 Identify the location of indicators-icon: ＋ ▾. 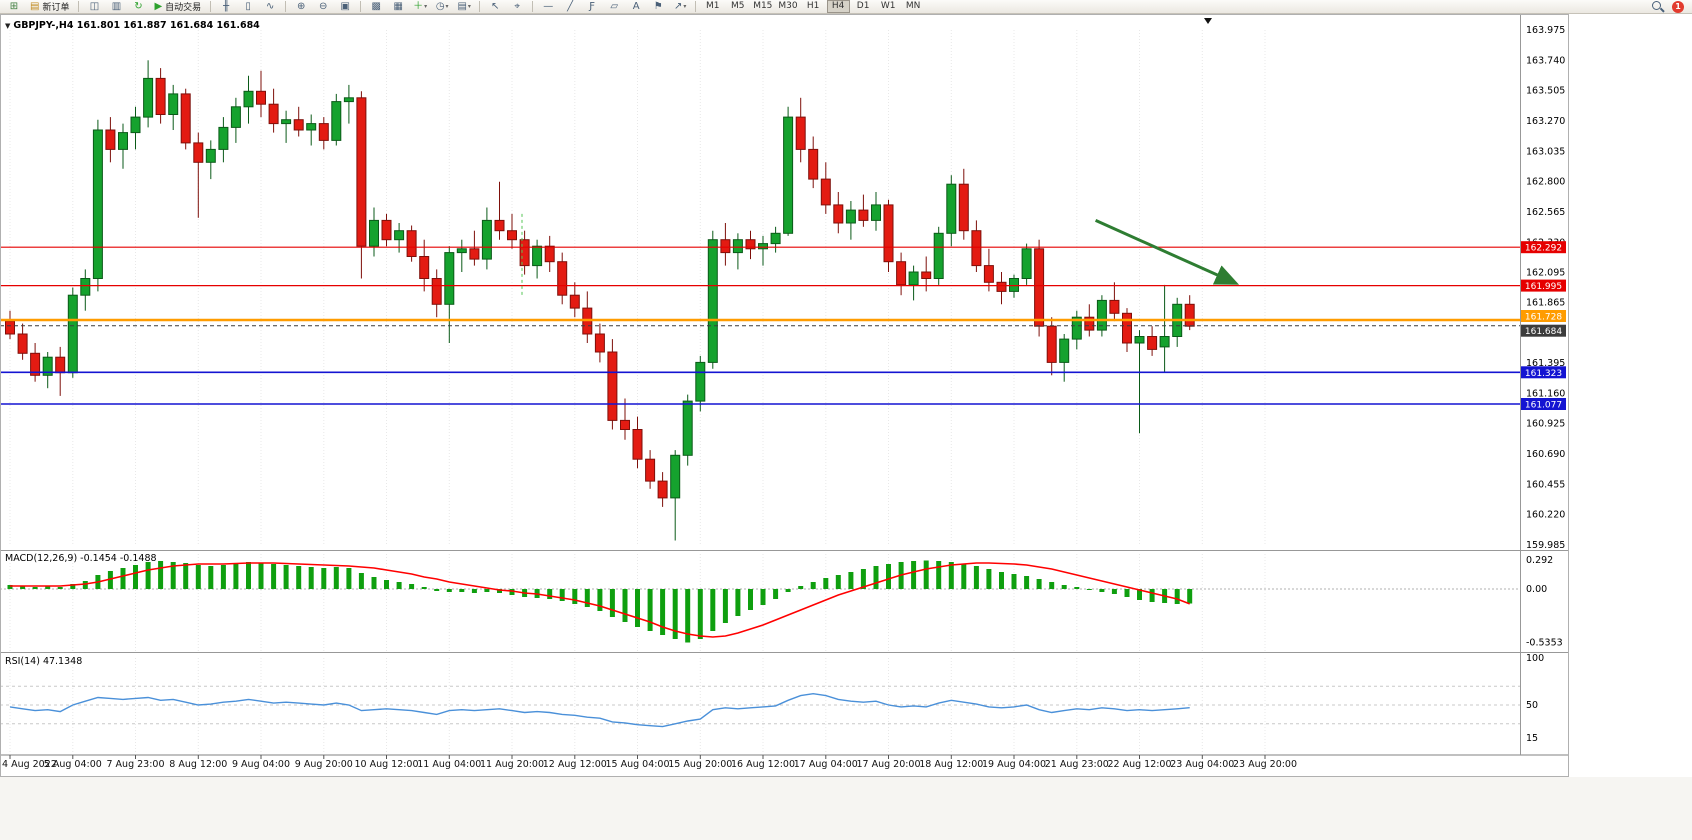
(420, 6).